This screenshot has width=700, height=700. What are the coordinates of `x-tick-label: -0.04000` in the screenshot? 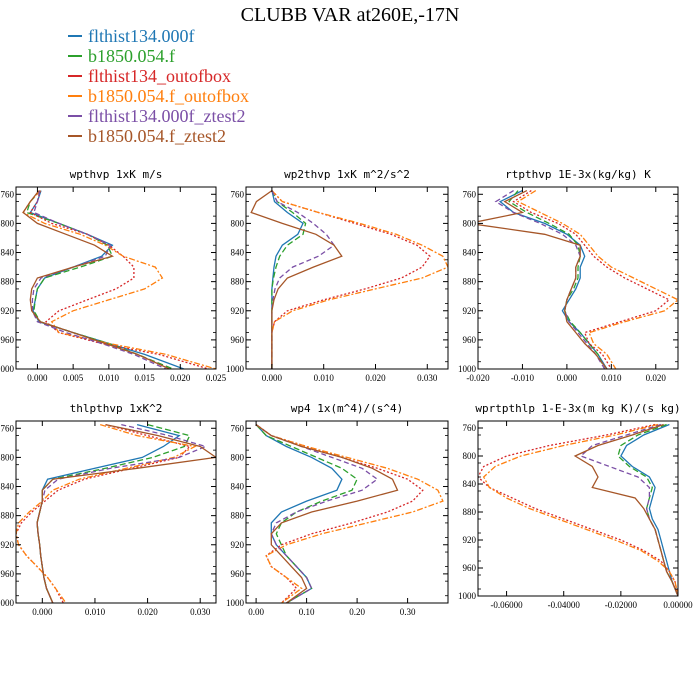 It's located at (564, 605).